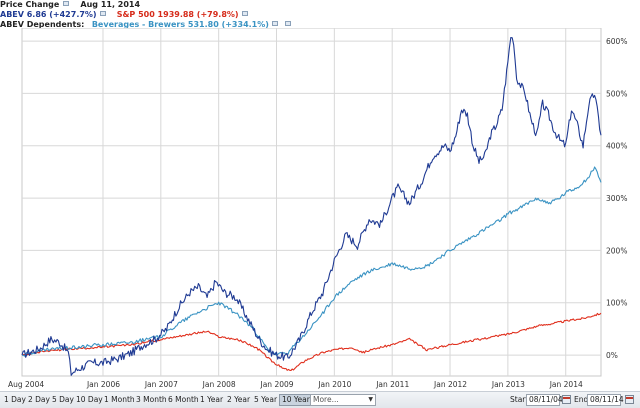  What do you see at coordinates (161, 384) in the screenshot?
I see `x-tick-label: Jan 2007` at bounding box center [161, 384].